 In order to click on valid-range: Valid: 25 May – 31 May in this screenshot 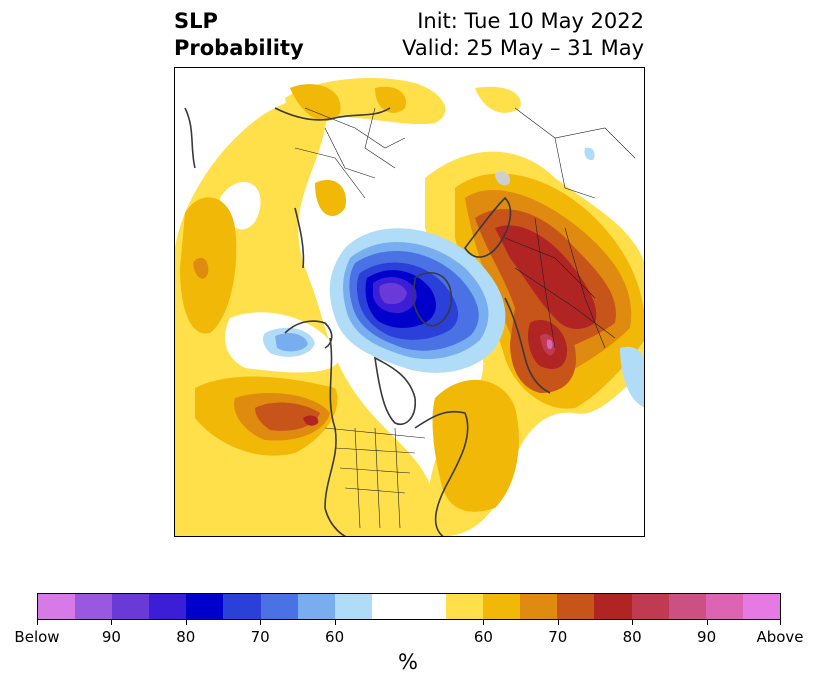, I will do `click(523, 48)`.